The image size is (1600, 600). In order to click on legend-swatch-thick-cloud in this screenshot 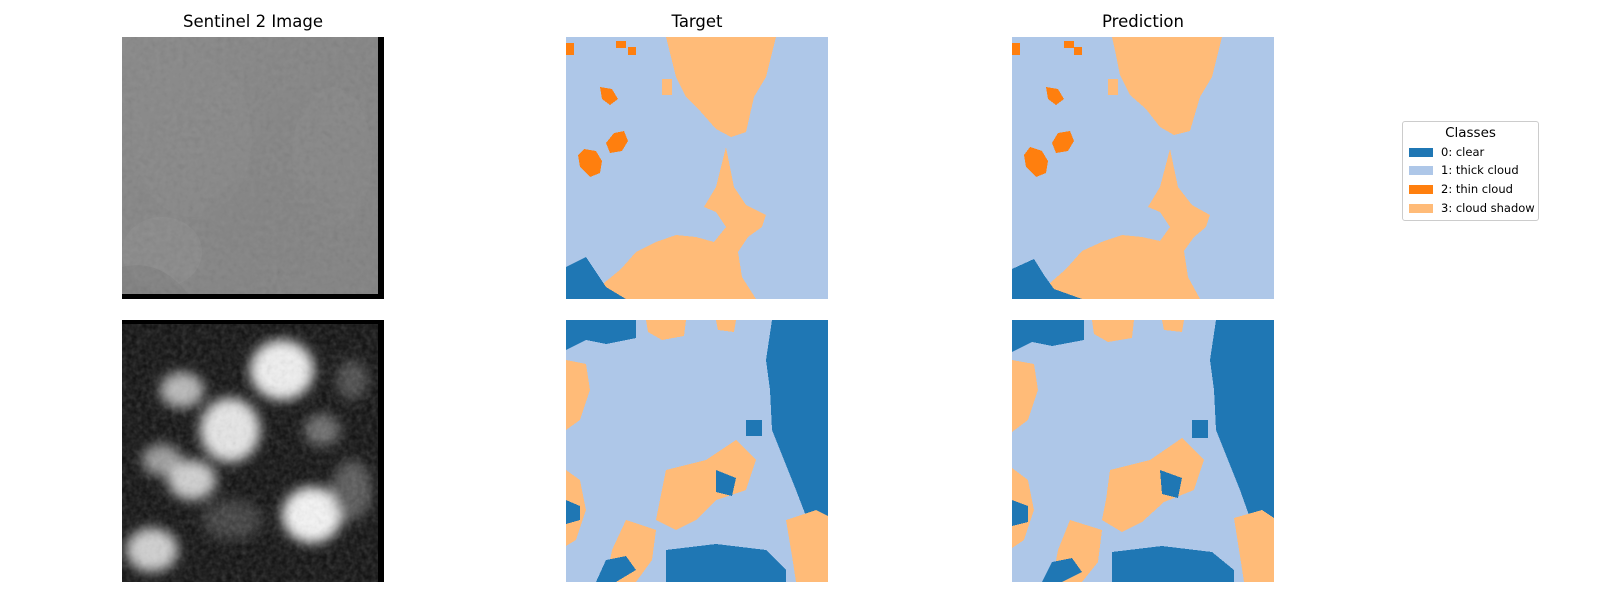, I will do `click(1421, 170)`.